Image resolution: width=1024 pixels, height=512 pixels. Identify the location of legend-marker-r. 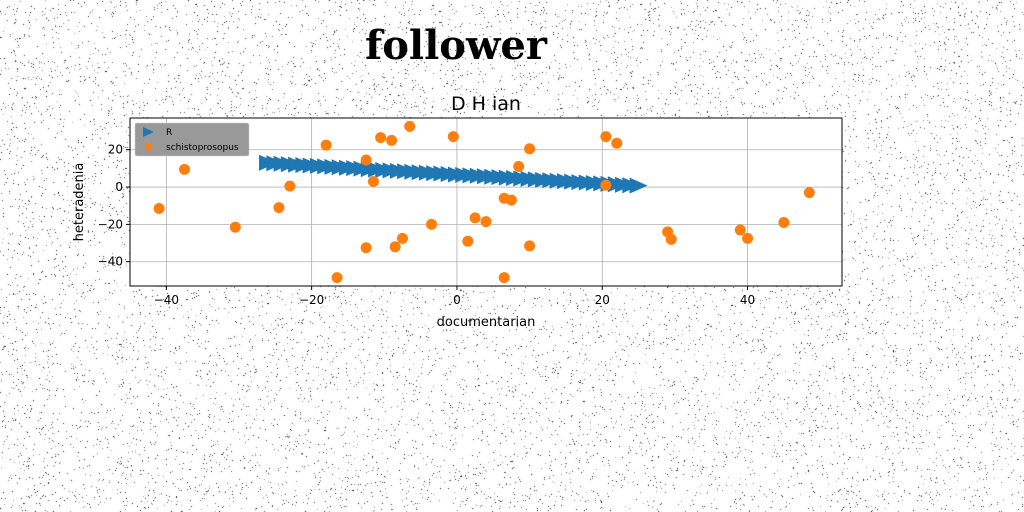
(148, 132).